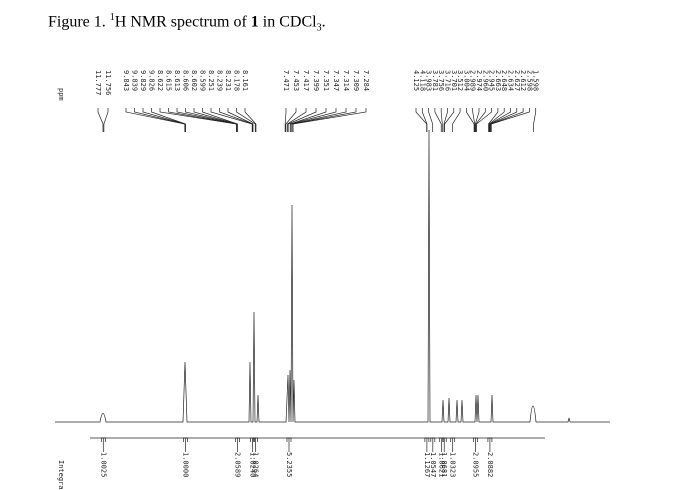 This screenshot has width=695, height=490. What do you see at coordinates (319, 28) in the screenshot?
I see `caption-sub: 3` at bounding box center [319, 28].